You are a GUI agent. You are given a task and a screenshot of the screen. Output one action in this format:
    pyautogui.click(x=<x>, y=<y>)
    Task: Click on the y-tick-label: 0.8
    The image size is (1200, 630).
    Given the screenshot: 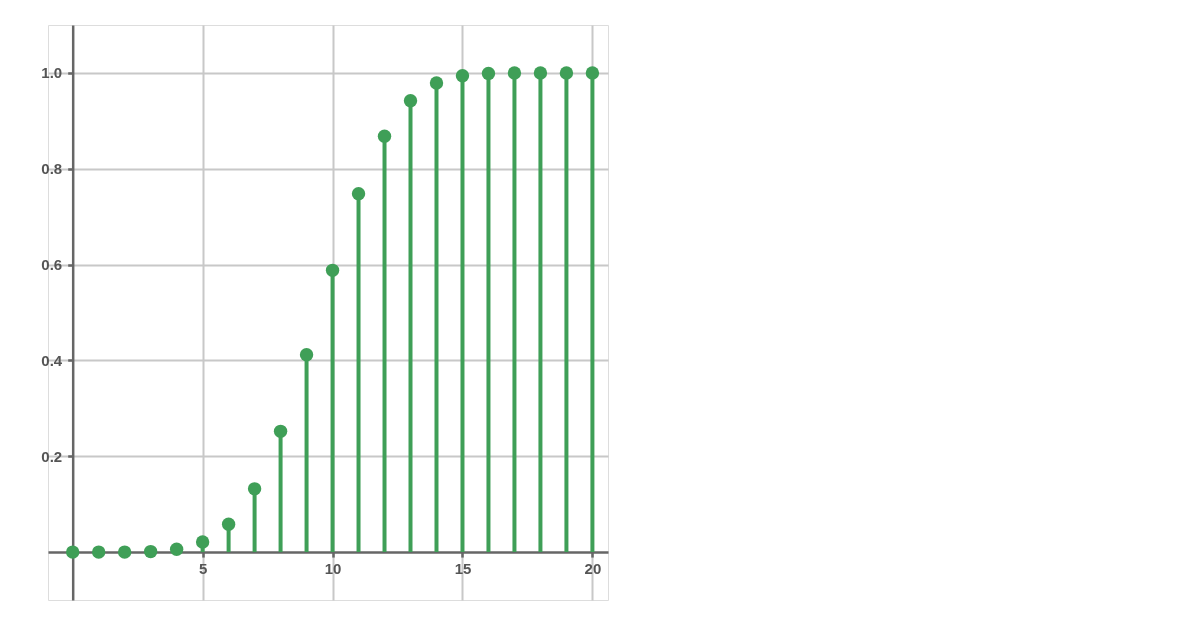 What is the action you would take?
    pyautogui.click(x=52, y=169)
    